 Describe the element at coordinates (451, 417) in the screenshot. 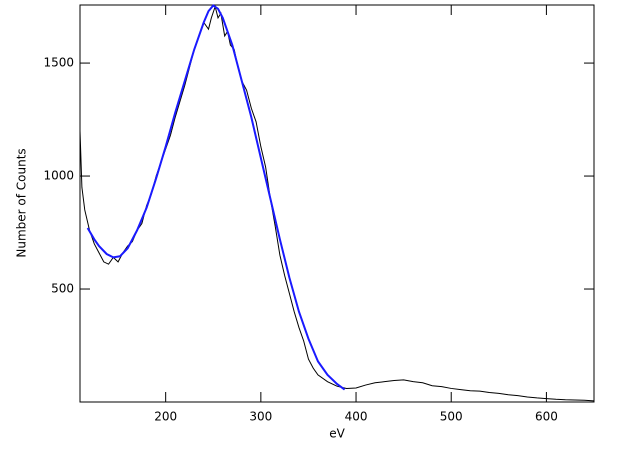

I see `x-tick-label: 500` at that location.